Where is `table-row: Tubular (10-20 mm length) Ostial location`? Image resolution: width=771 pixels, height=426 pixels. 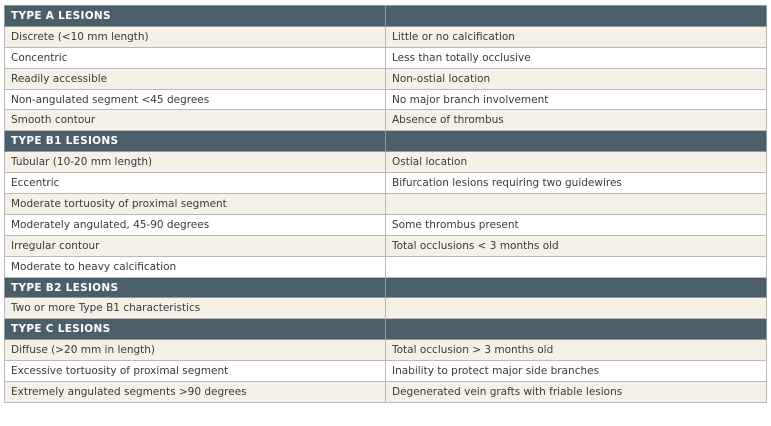
table-row: Tubular (10-20 mm length) Ostial location is located at coordinates (385, 162).